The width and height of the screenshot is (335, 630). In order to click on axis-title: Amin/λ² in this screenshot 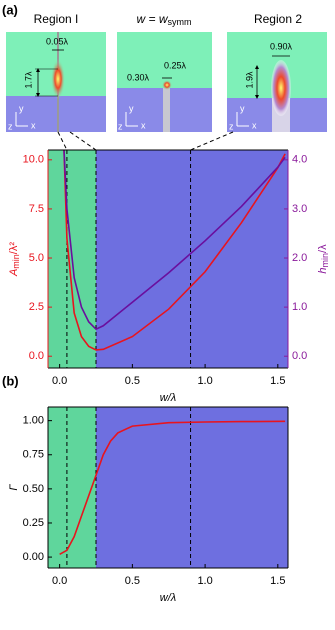, I will do `click(14, 259)`.